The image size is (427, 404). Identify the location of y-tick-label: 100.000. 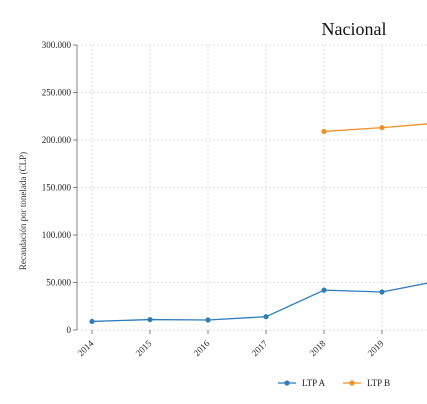
(57, 235).